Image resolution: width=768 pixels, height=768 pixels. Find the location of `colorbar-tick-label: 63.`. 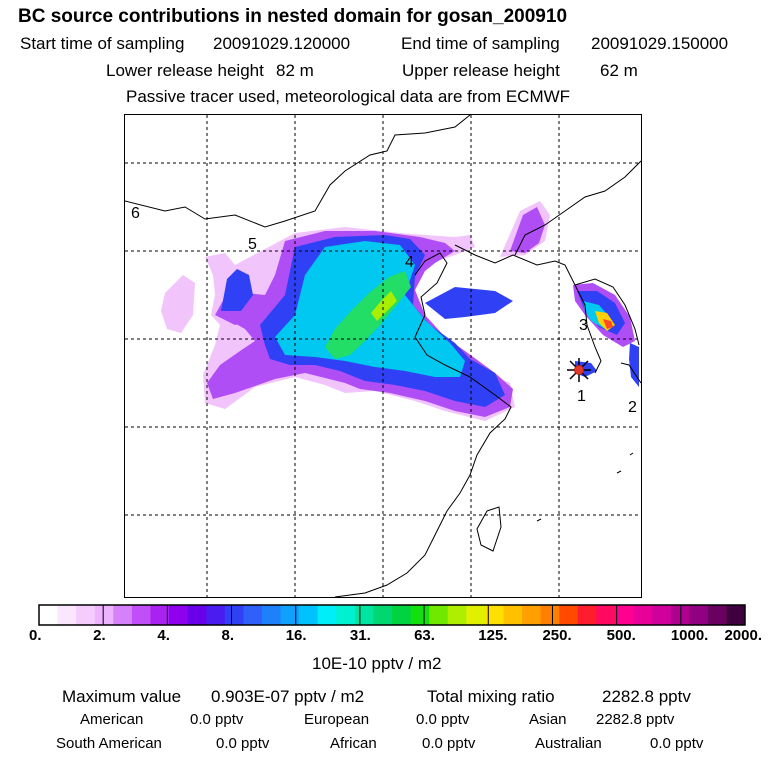

colorbar-tick-label: 63. is located at coordinates (424, 635).